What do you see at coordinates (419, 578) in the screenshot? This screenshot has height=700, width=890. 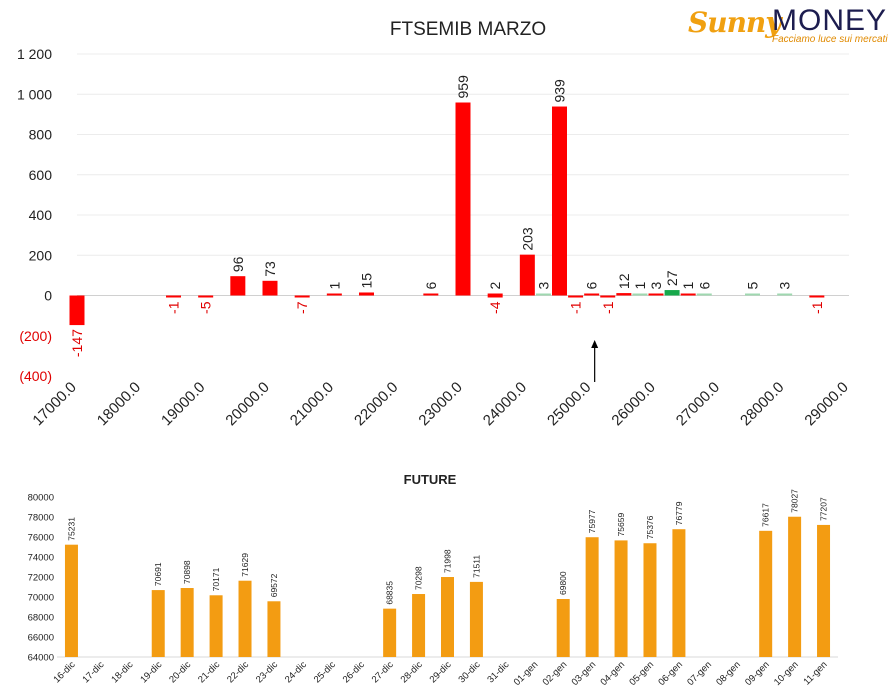 I see `bar-value-label: 70298` at bounding box center [419, 578].